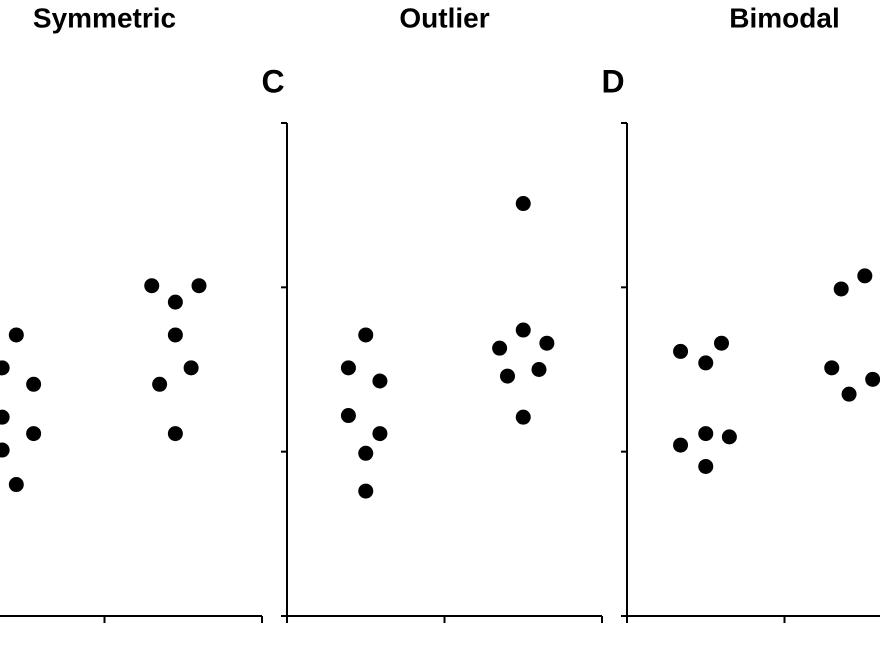  What do you see at coordinates (612, 81) in the screenshot?
I see `panel-label: D` at bounding box center [612, 81].